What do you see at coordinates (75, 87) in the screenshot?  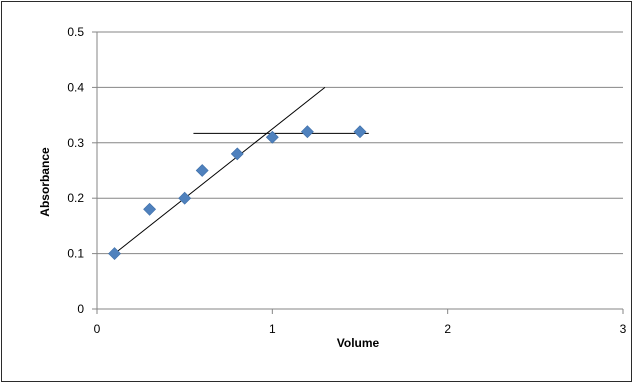 I see `y-tick-label: 0.4` at bounding box center [75, 87].